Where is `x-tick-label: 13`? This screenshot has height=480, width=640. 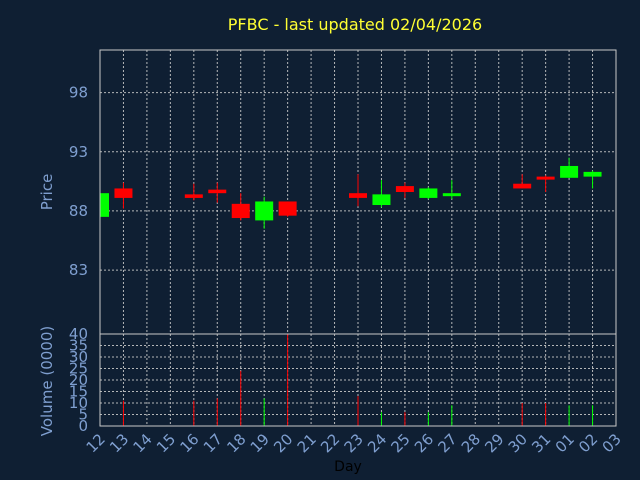
x-tick-label: 13 is located at coordinates (119, 443).